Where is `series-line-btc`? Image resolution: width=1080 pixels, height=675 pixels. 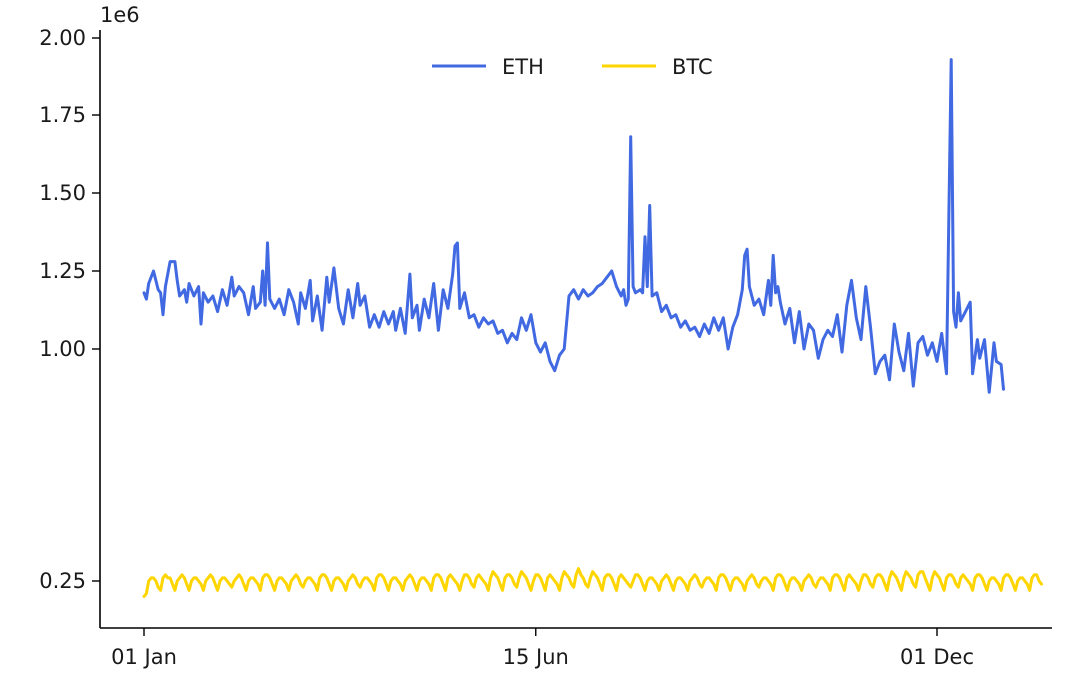 series-line-btc is located at coordinates (592, 582).